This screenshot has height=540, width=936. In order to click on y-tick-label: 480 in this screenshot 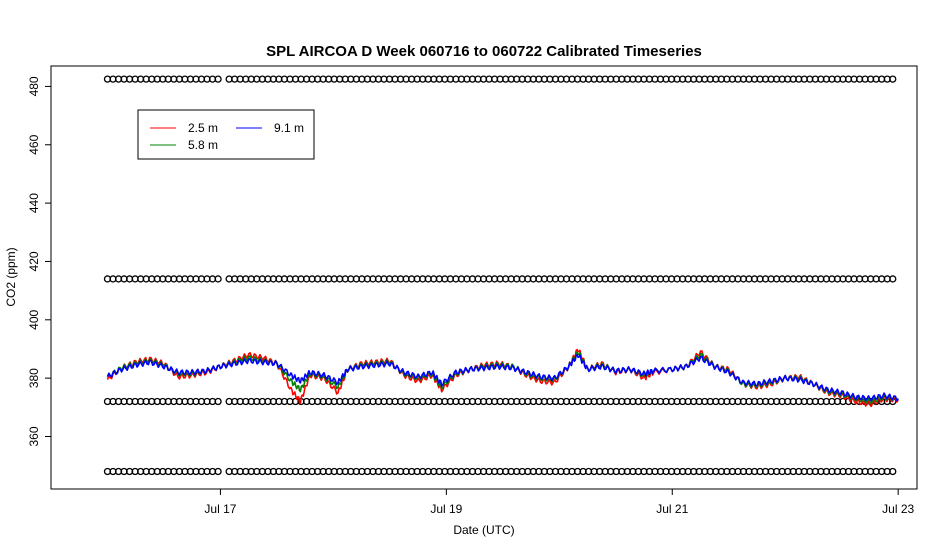, I will do `click(34, 86)`.